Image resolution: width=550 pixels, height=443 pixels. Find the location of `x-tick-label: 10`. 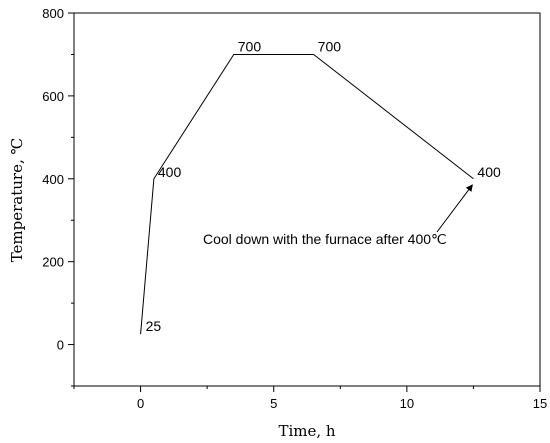

x-tick-label: 10 is located at coordinates (407, 403).